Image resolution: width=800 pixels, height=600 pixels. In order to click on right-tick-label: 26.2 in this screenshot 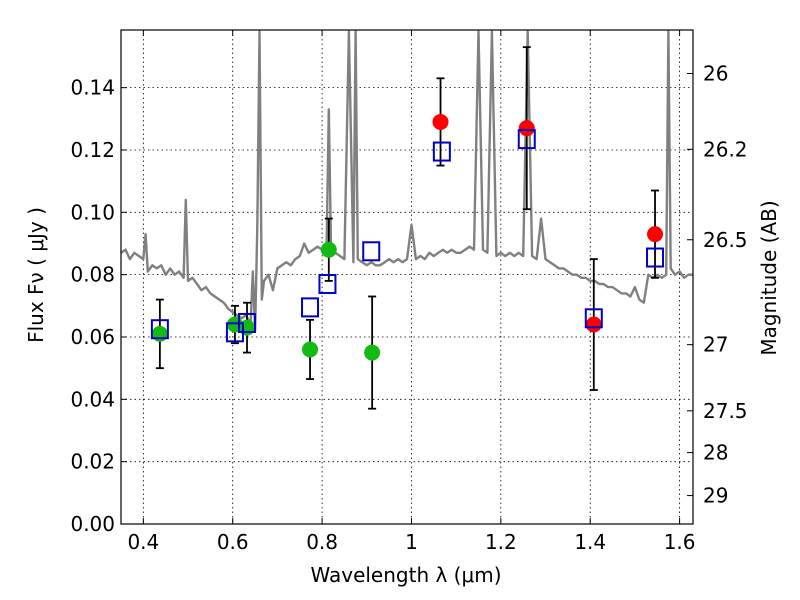, I will do `click(725, 149)`.